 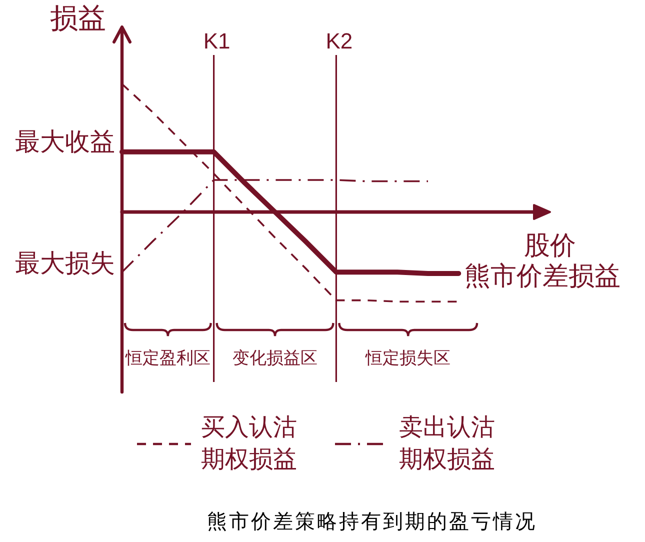 What do you see at coordinates (275, 358) in the screenshot?
I see `text: 变化损益区` at bounding box center [275, 358].